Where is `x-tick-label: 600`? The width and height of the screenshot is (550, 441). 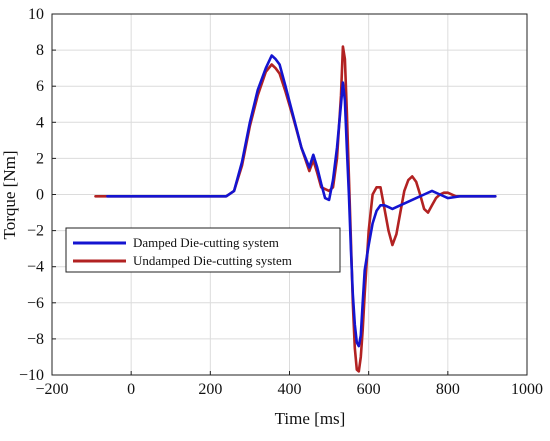
x-tick-label: 600 is located at coordinates (369, 389).